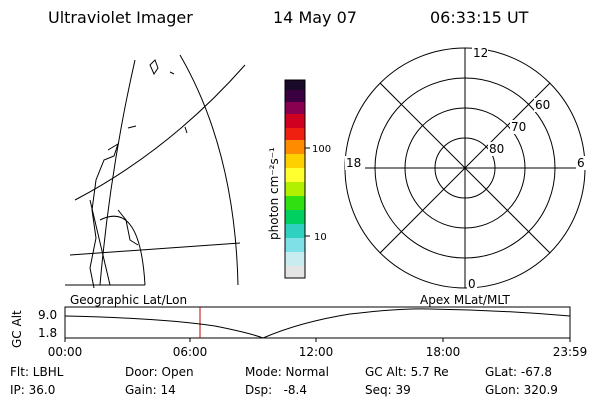 Image resolution: width=600 pixels, height=400 pixels. Describe the element at coordinates (17, 329) in the screenshot. I see `y-axis-label: GC Alt` at that location.